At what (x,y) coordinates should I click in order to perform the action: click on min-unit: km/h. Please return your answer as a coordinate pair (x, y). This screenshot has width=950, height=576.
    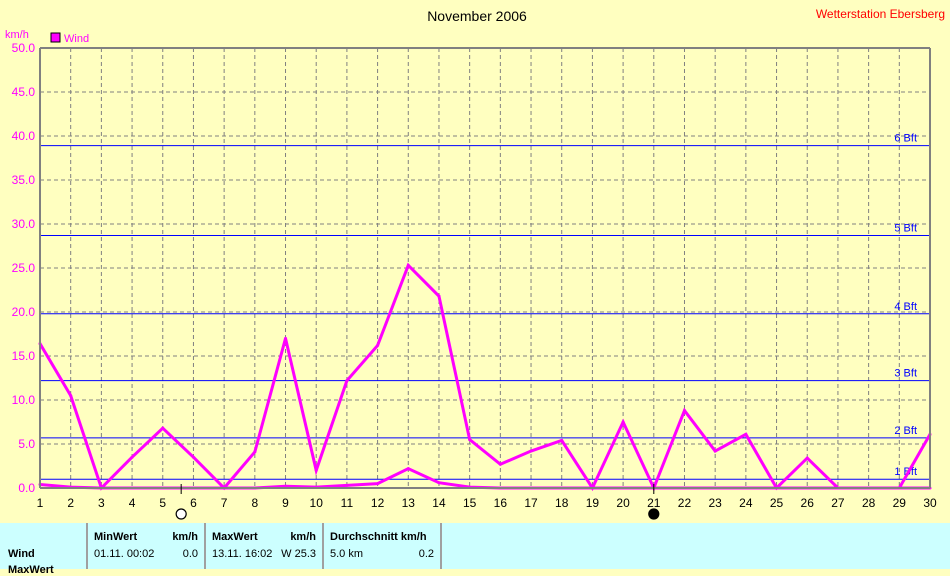
    Looking at the image, I should click on (185, 537).